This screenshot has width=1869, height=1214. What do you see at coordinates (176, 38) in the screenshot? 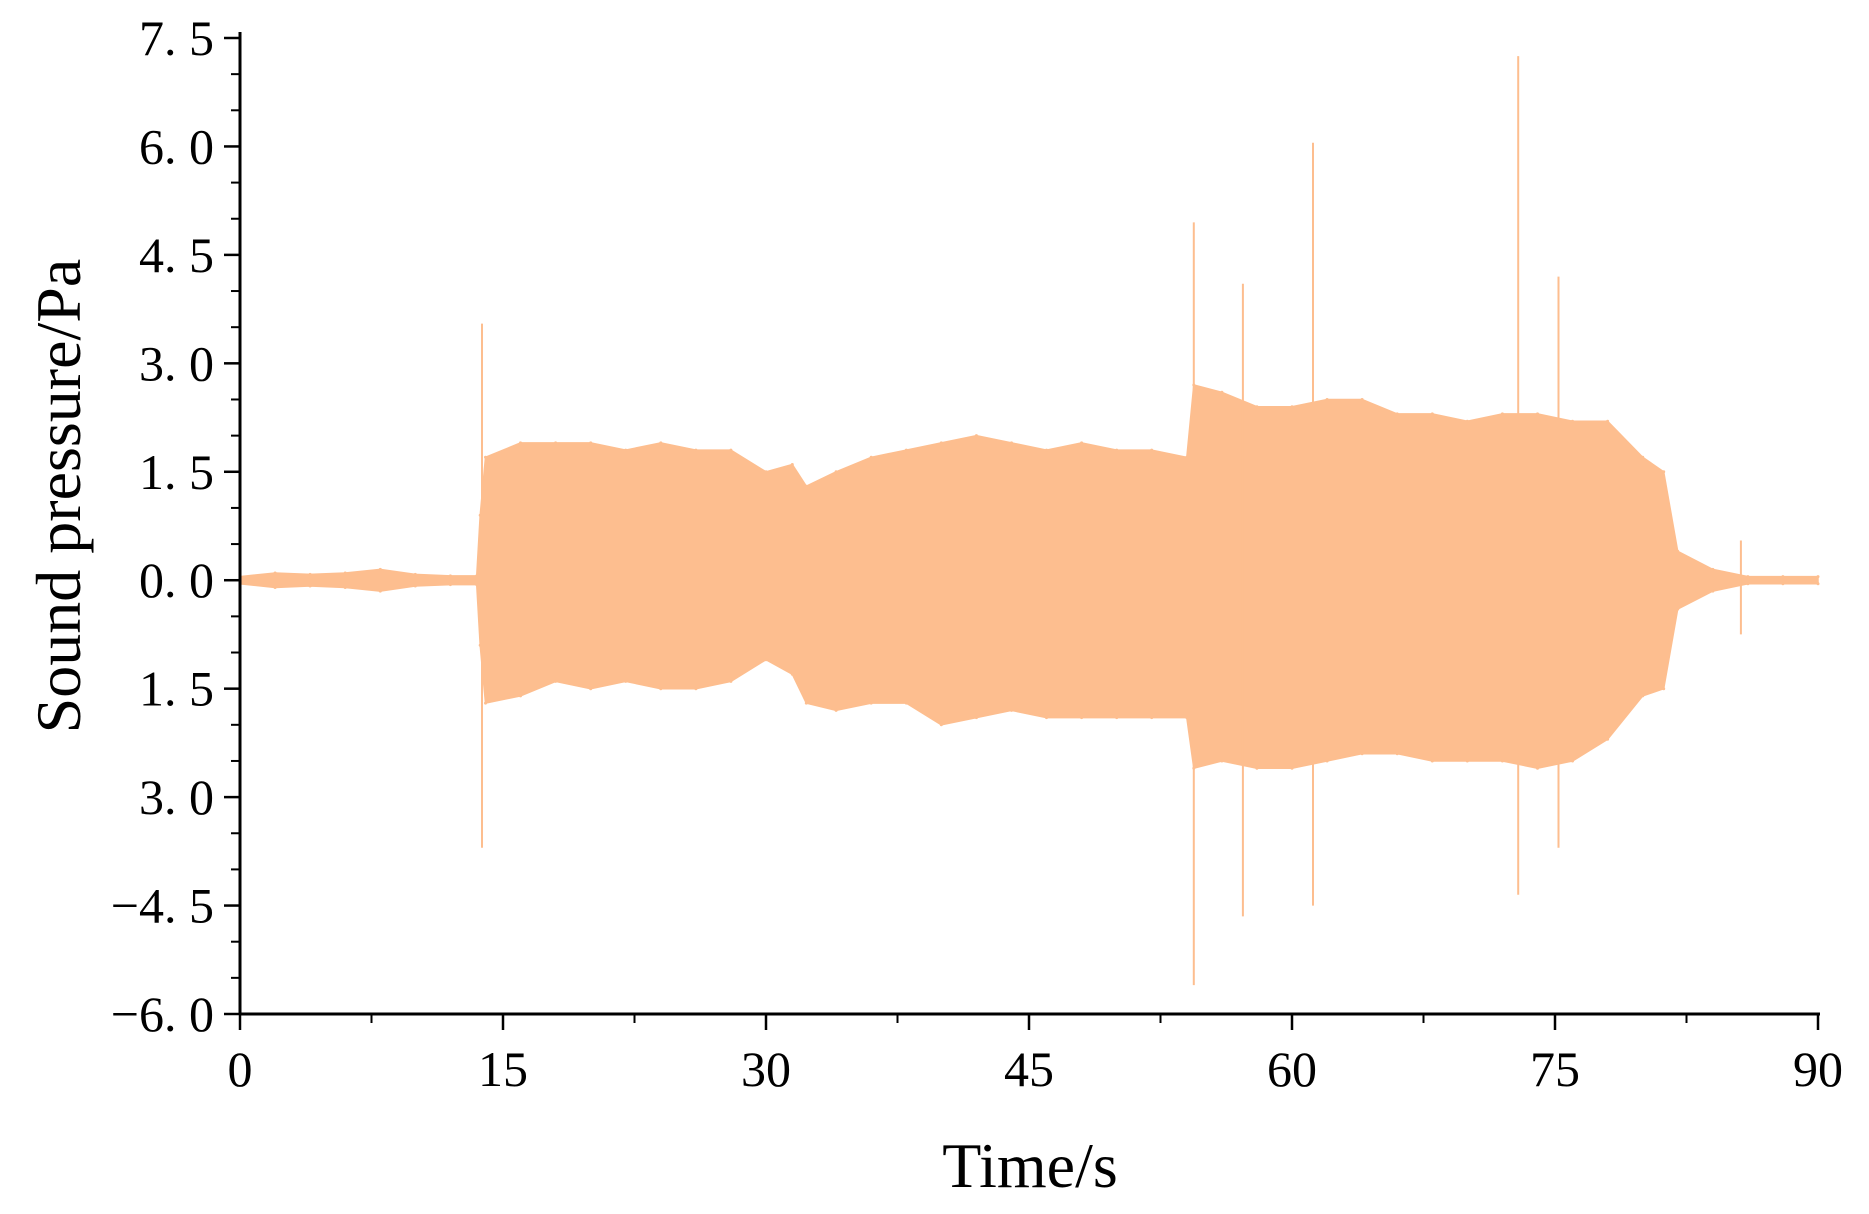
I see `y-tick-label: 7. 5` at bounding box center [176, 38].